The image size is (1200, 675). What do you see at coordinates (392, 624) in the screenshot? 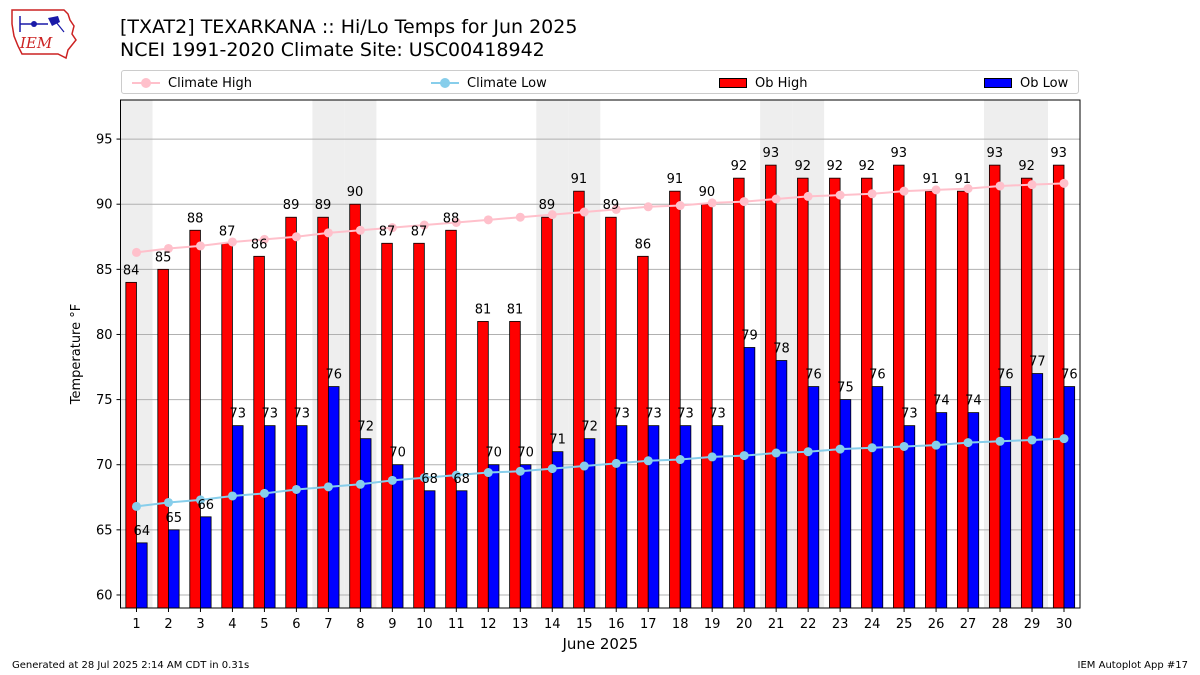
I see `xtick-label-9: 9` at bounding box center [392, 624].